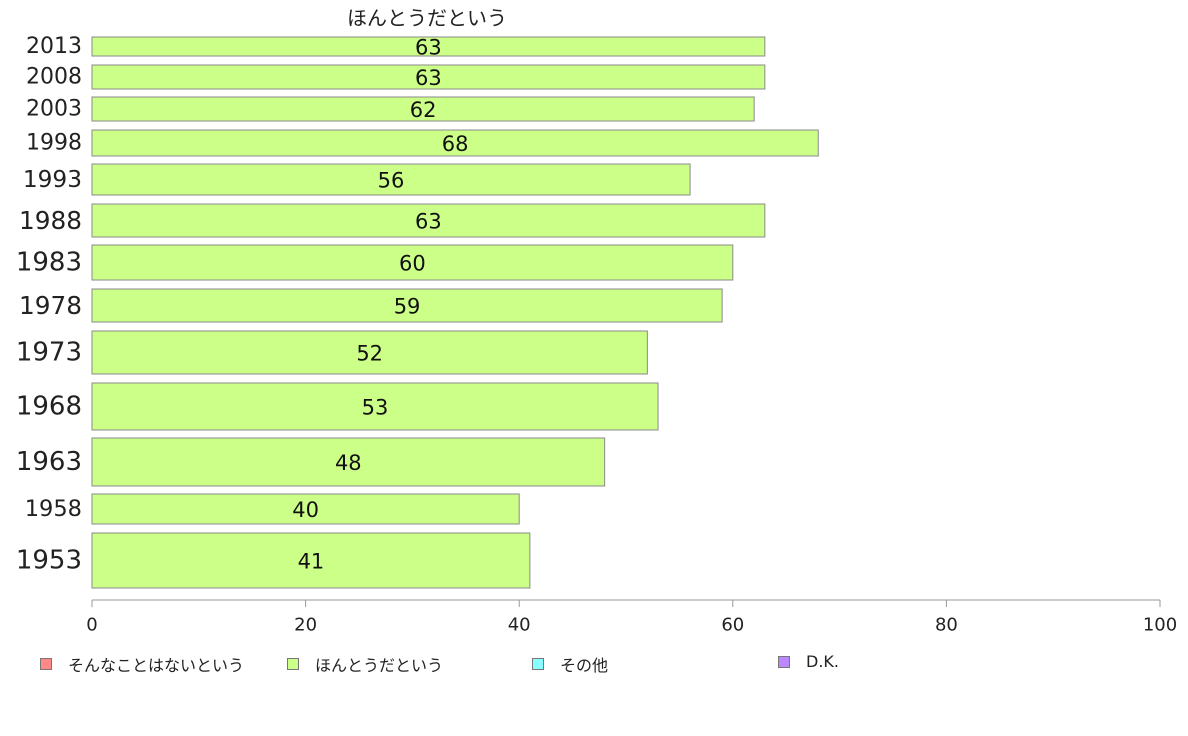 The image size is (1188, 736). Describe the element at coordinates (822, 661) in the screenshot. I see `legend-label: D.K.` at that location.